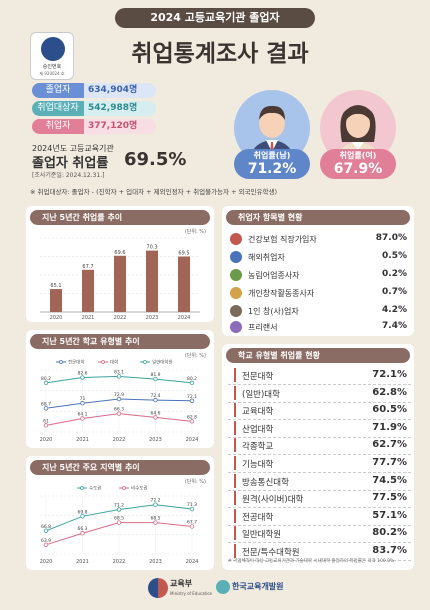  Describe the element at coordinates (220, 54) in the screenshot. I see `page-title: 취업통계조사 결과` at that location.